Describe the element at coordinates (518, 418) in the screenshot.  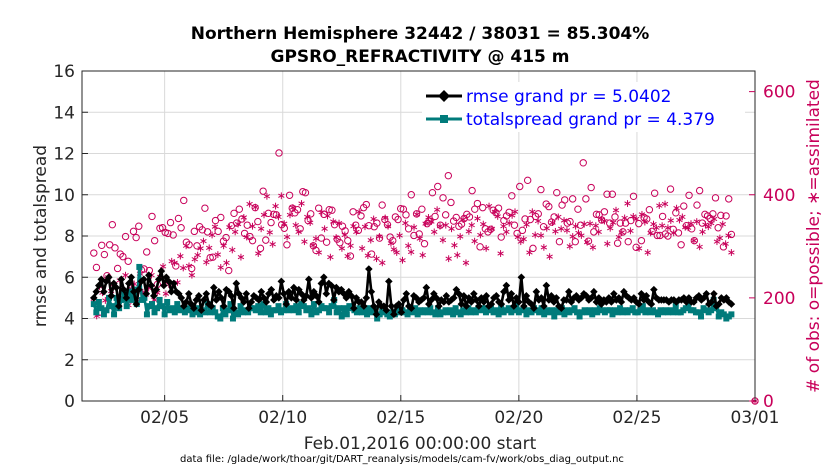
I see `x-tick-label: 02/20` at that location.